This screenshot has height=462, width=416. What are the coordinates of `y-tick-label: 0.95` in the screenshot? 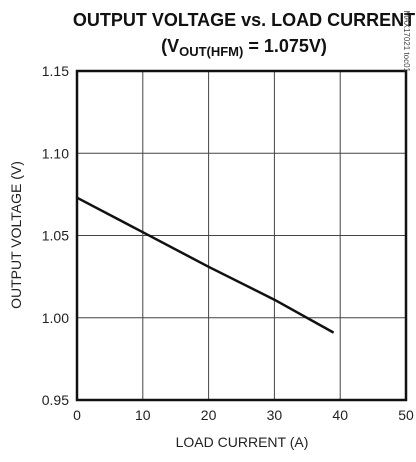 It's located at (55, 400).